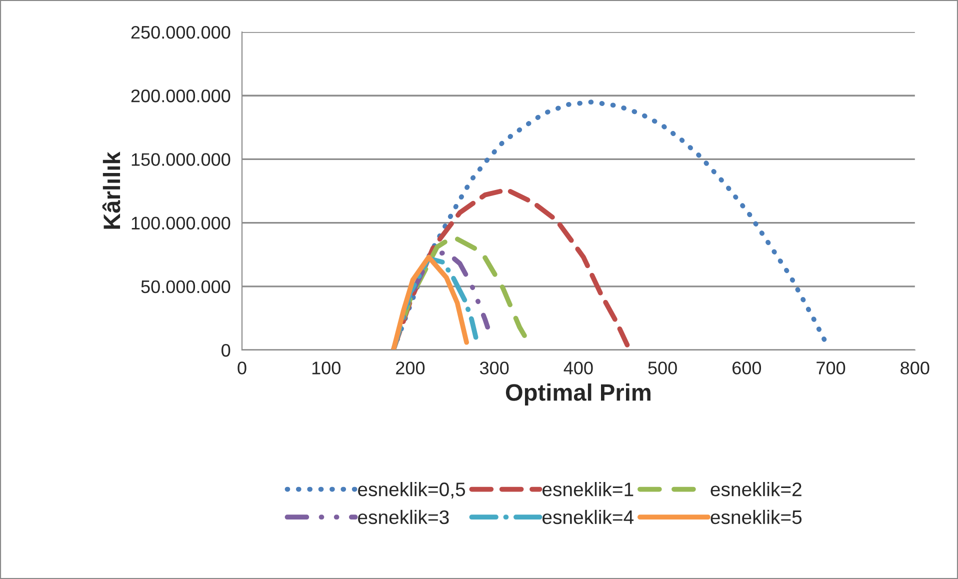 The width and height of the screenshot is (958, 579). What do you see at coordinates (756, 489) in the screenshot?
I see `legend-label: esneklik=2` at bounding box center [756, 489].